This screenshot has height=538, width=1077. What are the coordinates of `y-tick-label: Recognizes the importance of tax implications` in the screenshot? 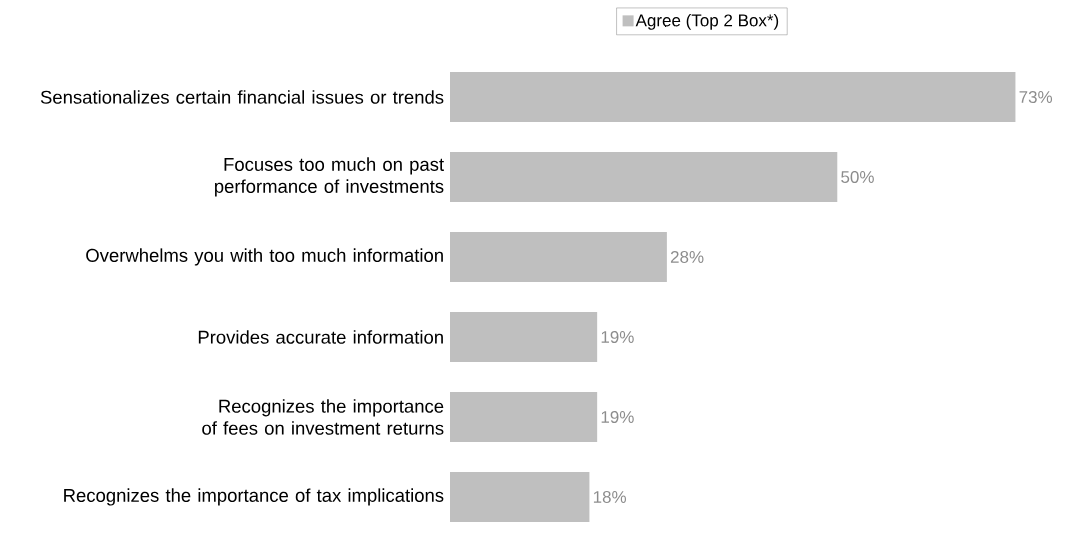 It's located at (254, 497).